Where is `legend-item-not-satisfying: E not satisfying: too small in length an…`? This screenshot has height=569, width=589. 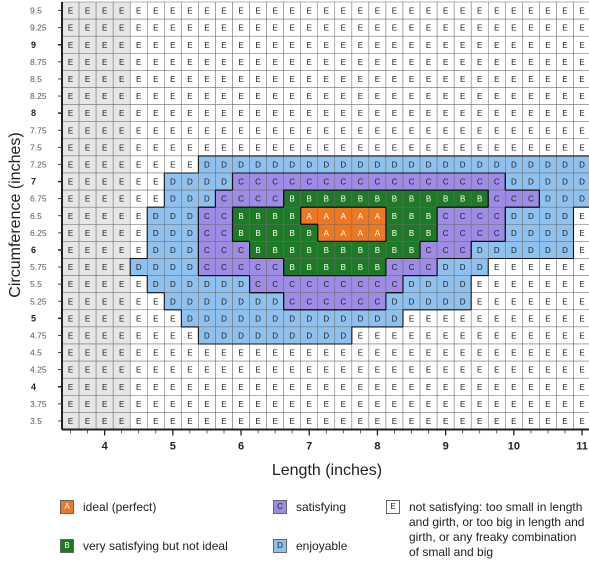 legend-item-not-satisfying: E not satisfying: too small in length an… is located at coordinates (486, 530).